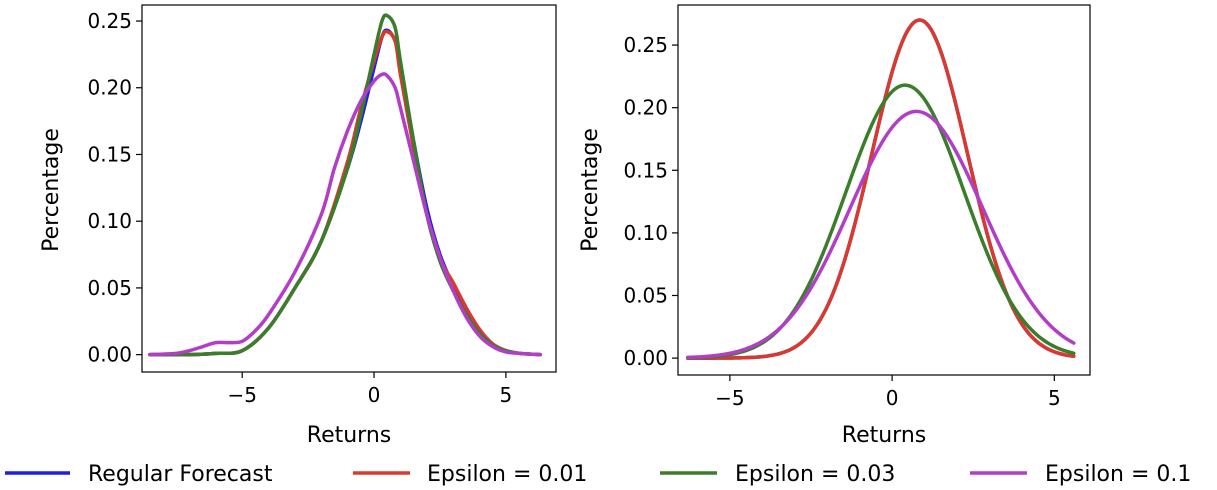 This screenshot has width=1217, height=490. I want to click on right-x-tick-label: −5, so click(729, 398).